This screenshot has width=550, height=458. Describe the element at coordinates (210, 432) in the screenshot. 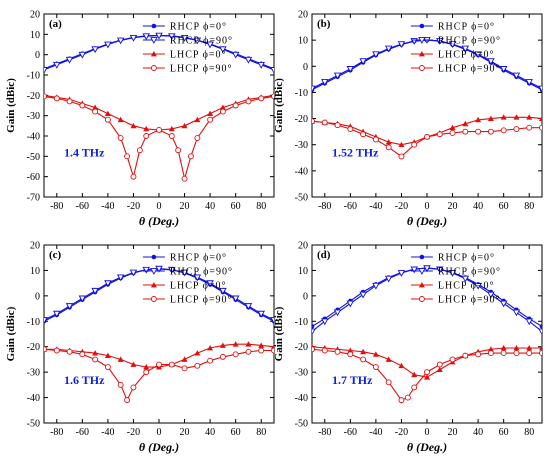

I see `x-tick-label: 40` at that location.